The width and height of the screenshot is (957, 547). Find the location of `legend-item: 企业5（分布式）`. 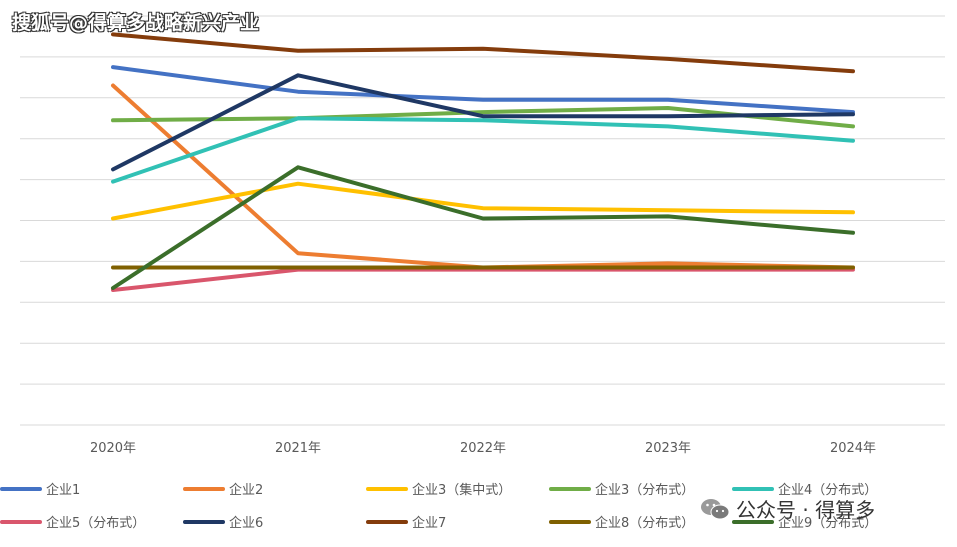

legend-item: 企业5（分布式） is located at coordinates (72, 523).